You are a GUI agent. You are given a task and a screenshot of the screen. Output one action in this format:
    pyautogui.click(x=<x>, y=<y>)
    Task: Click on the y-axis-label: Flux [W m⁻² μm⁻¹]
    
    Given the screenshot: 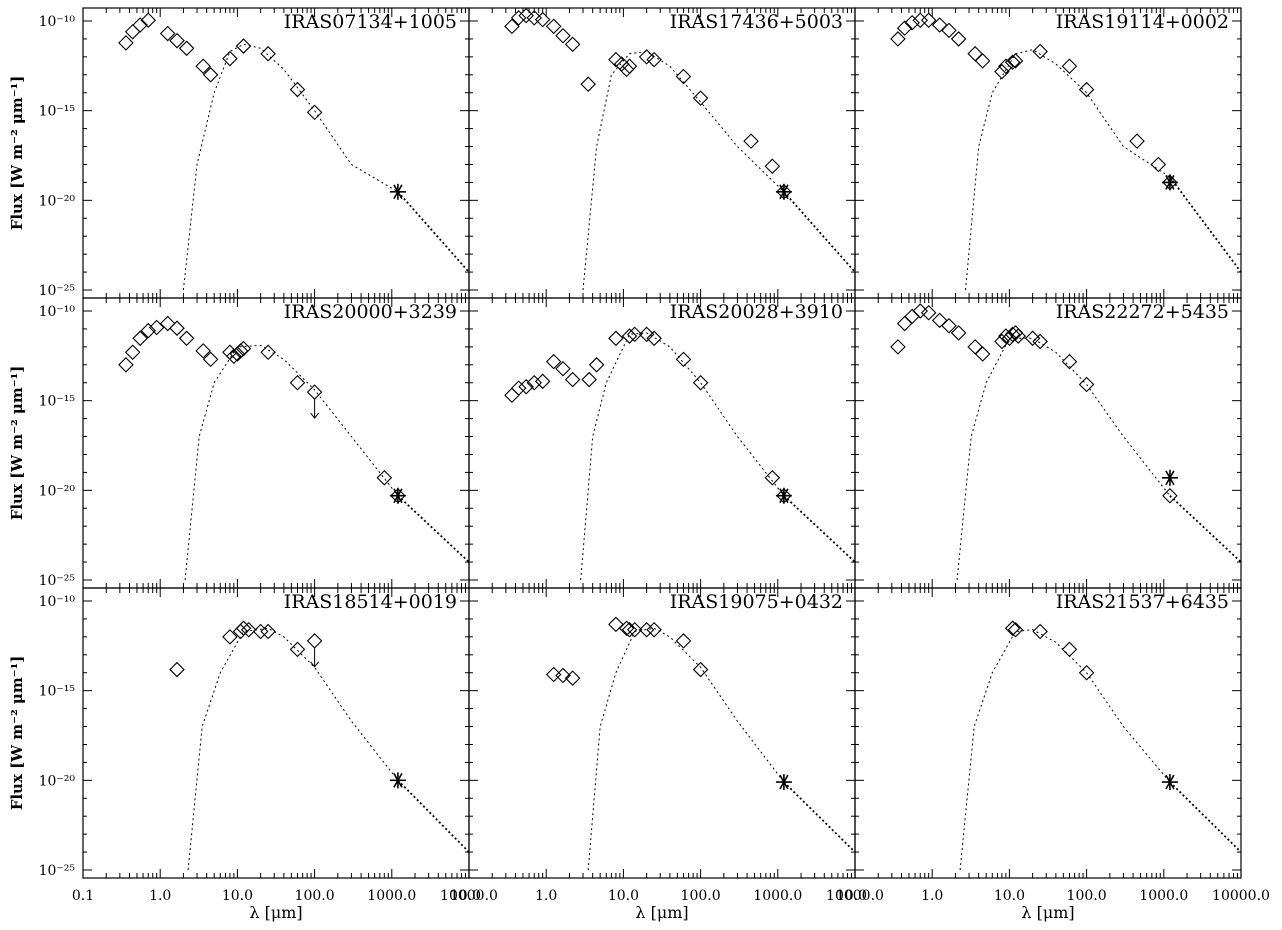 What is the action you would take?
    pyautogui.click(x=17, y=443)
    